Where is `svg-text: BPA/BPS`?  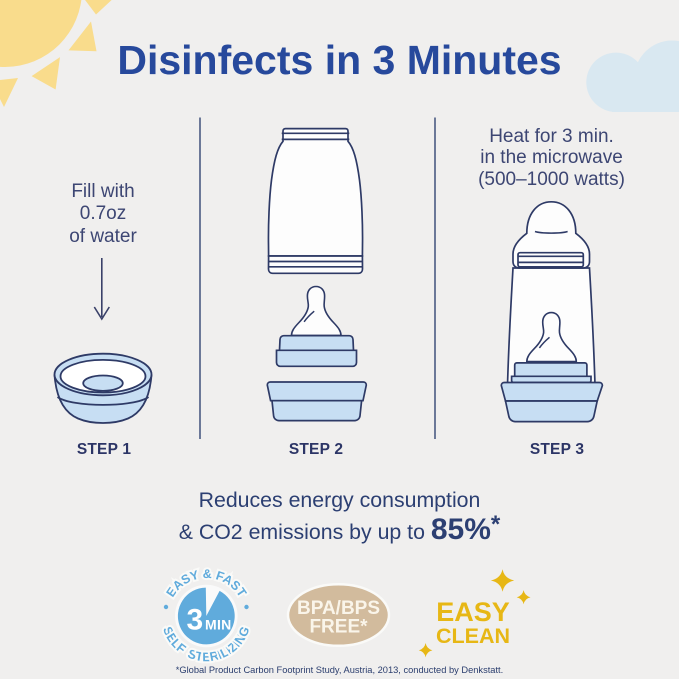
svg-text: BPA/BPS is located at coordinates (338, 608).